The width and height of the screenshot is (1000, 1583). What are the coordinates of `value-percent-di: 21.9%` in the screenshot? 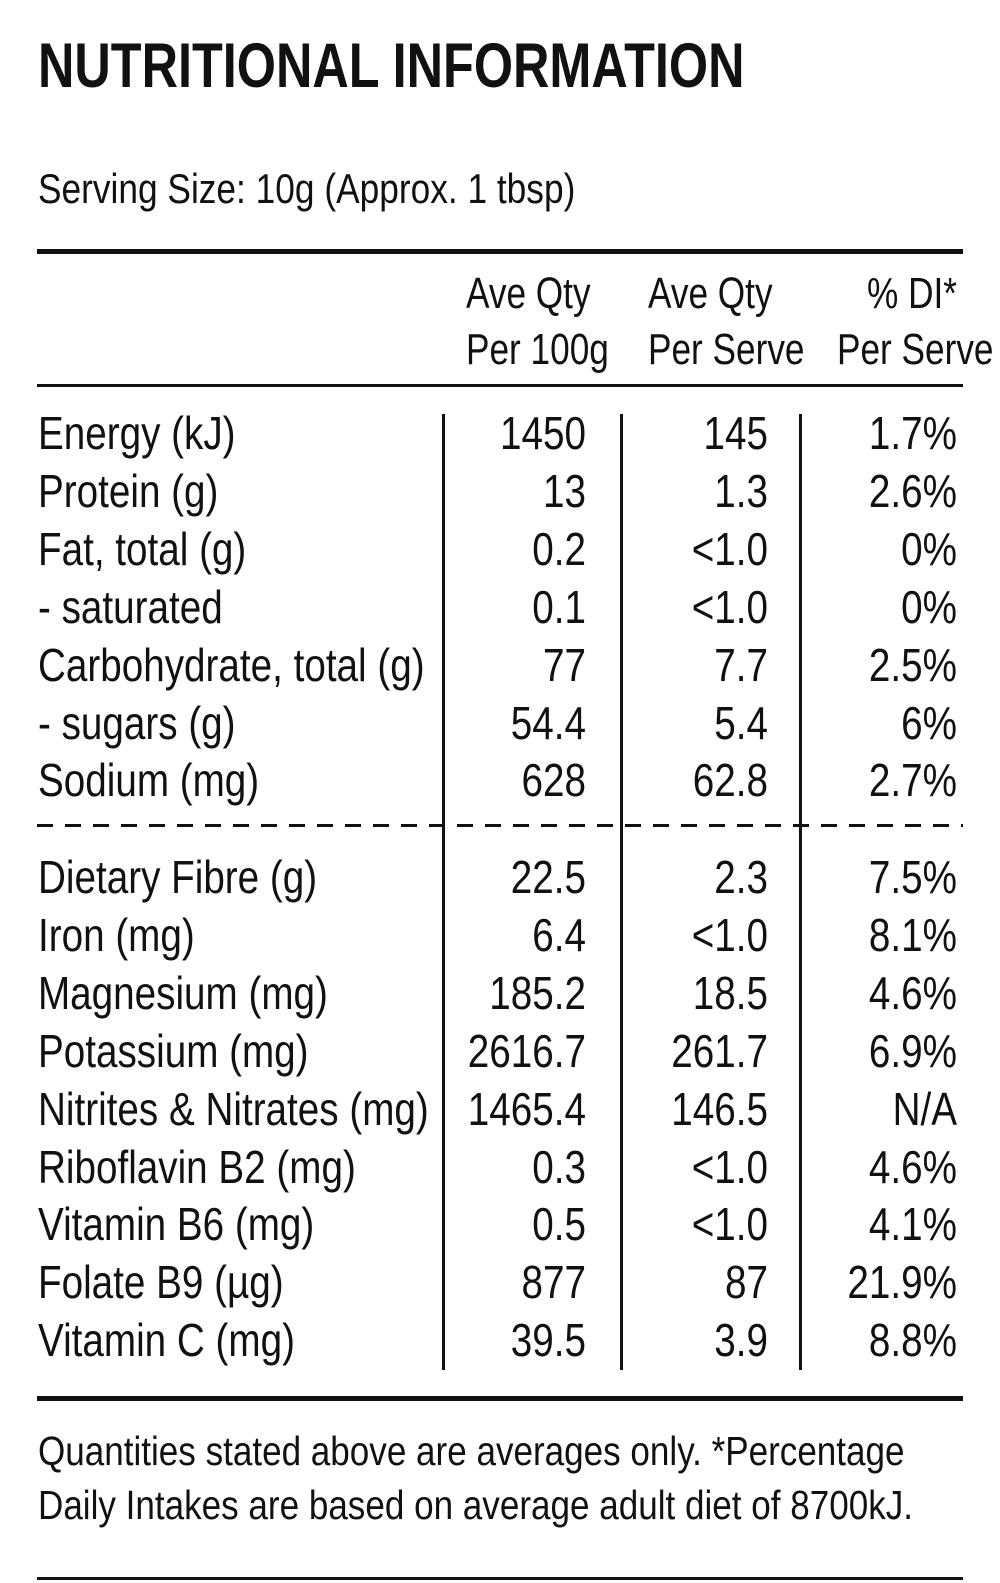 It's located at (902, 1282).